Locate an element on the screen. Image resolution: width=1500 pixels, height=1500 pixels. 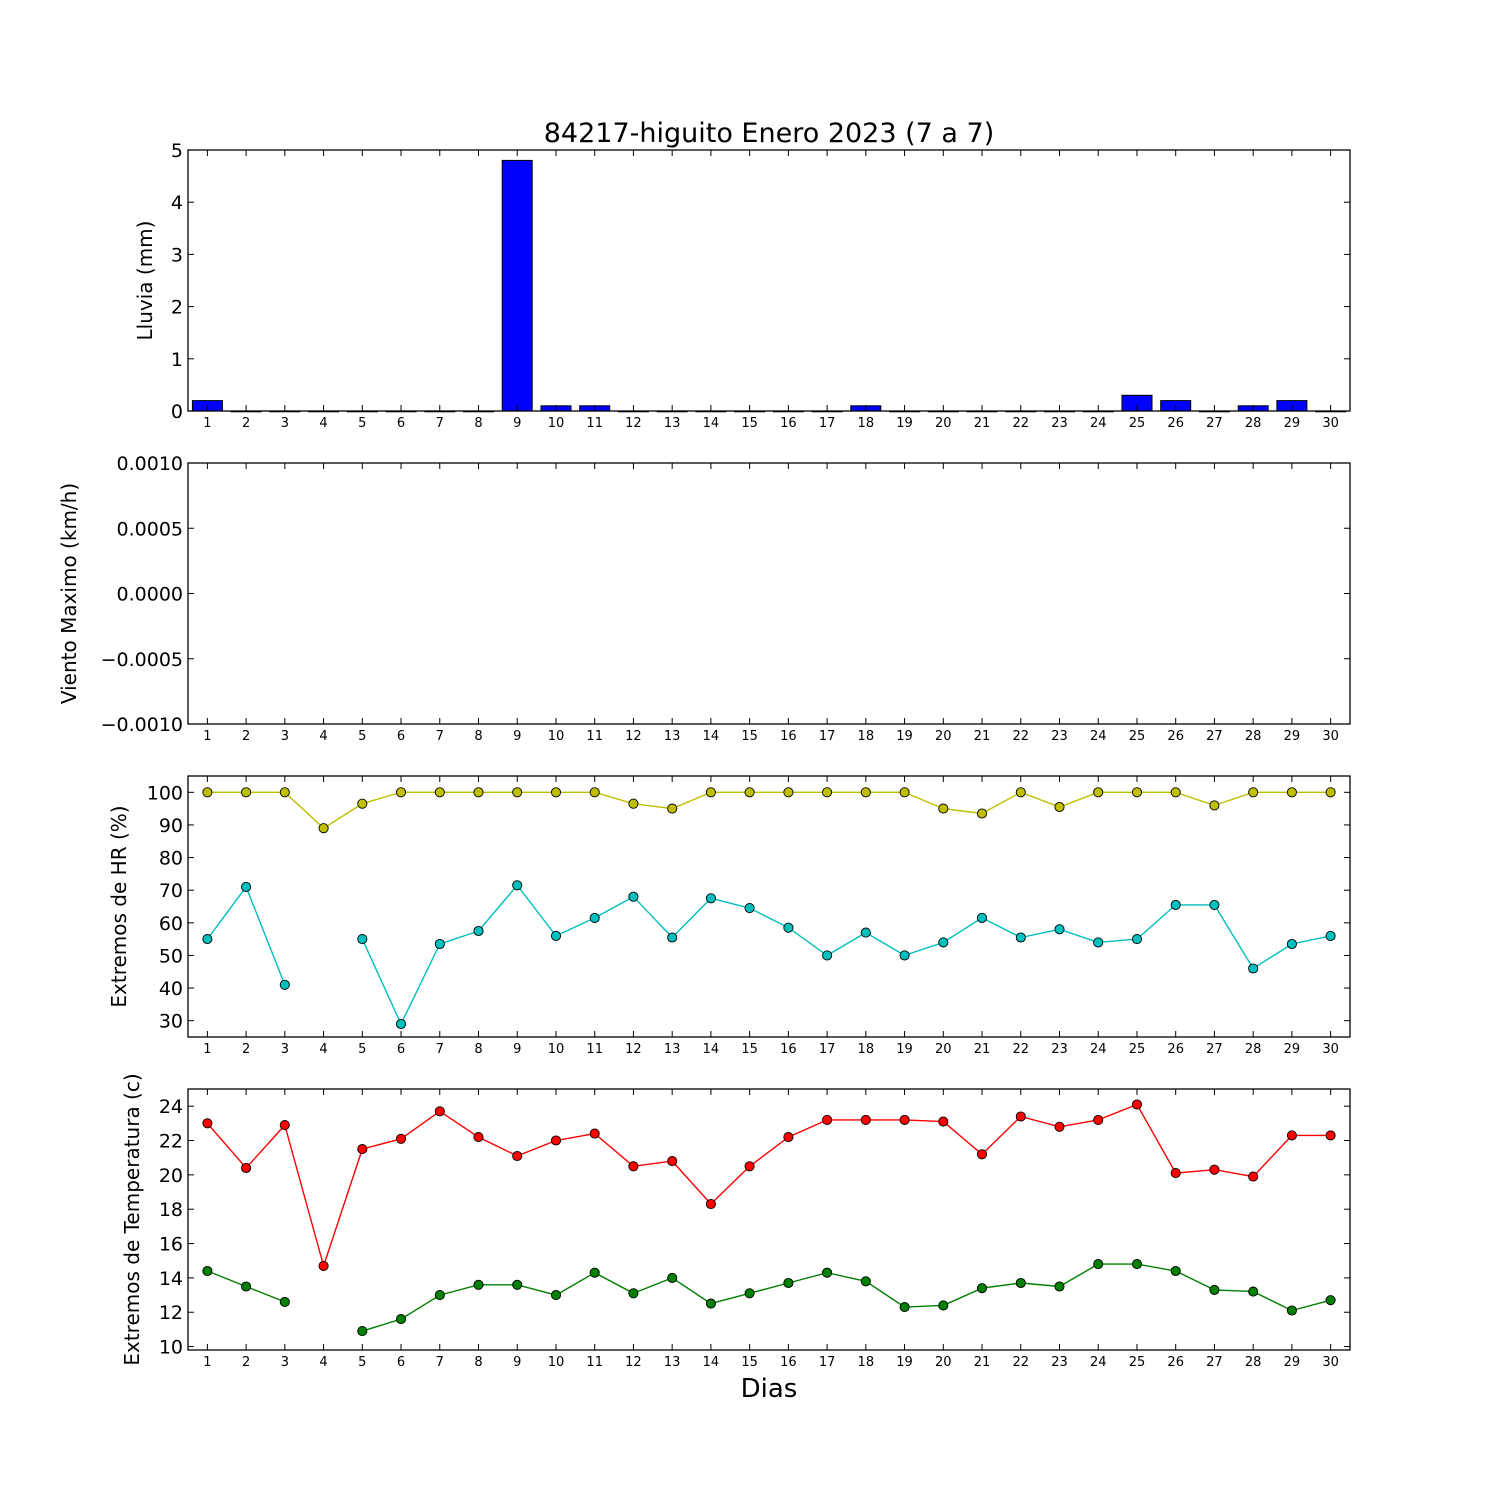
x-tick-label: 2 is located at coordinates (246, 736).